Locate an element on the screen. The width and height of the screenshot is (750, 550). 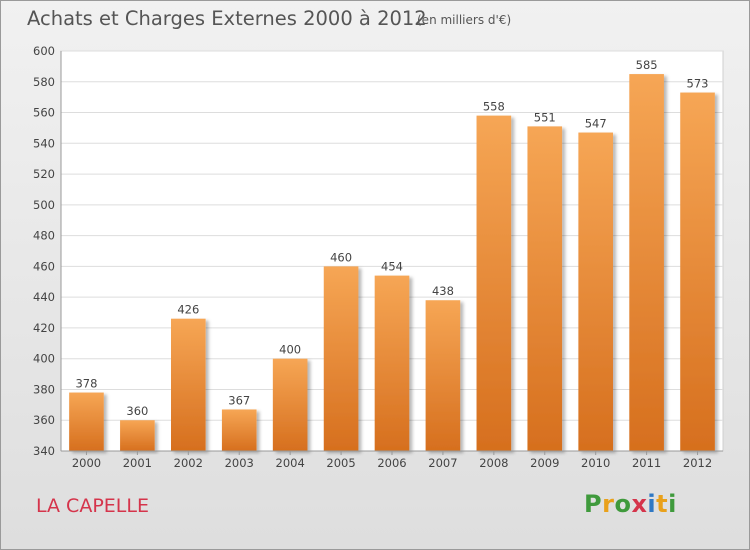
x-tick-label-2001: 2001 is located at coordinates (137, 463).